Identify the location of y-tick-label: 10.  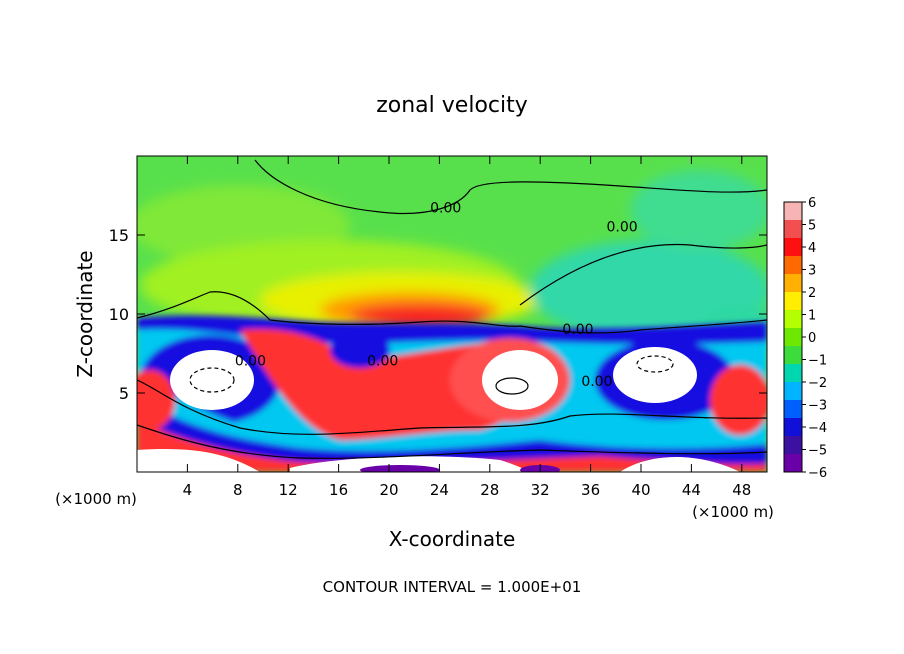
(119, 314).